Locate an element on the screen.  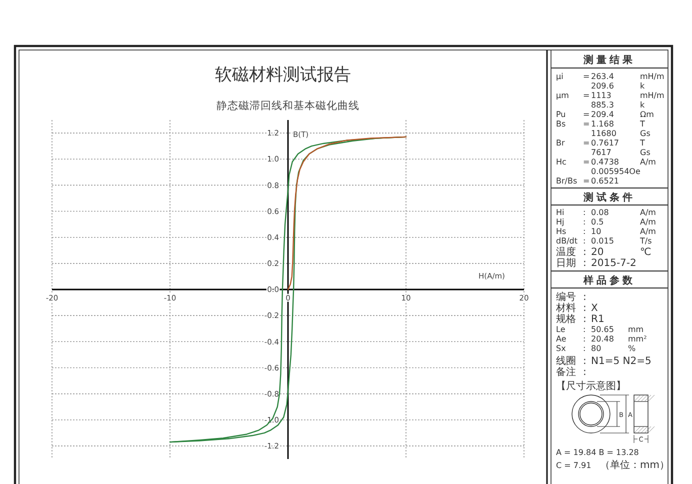
text: 885.3 k is located at coordinates (618, 105).